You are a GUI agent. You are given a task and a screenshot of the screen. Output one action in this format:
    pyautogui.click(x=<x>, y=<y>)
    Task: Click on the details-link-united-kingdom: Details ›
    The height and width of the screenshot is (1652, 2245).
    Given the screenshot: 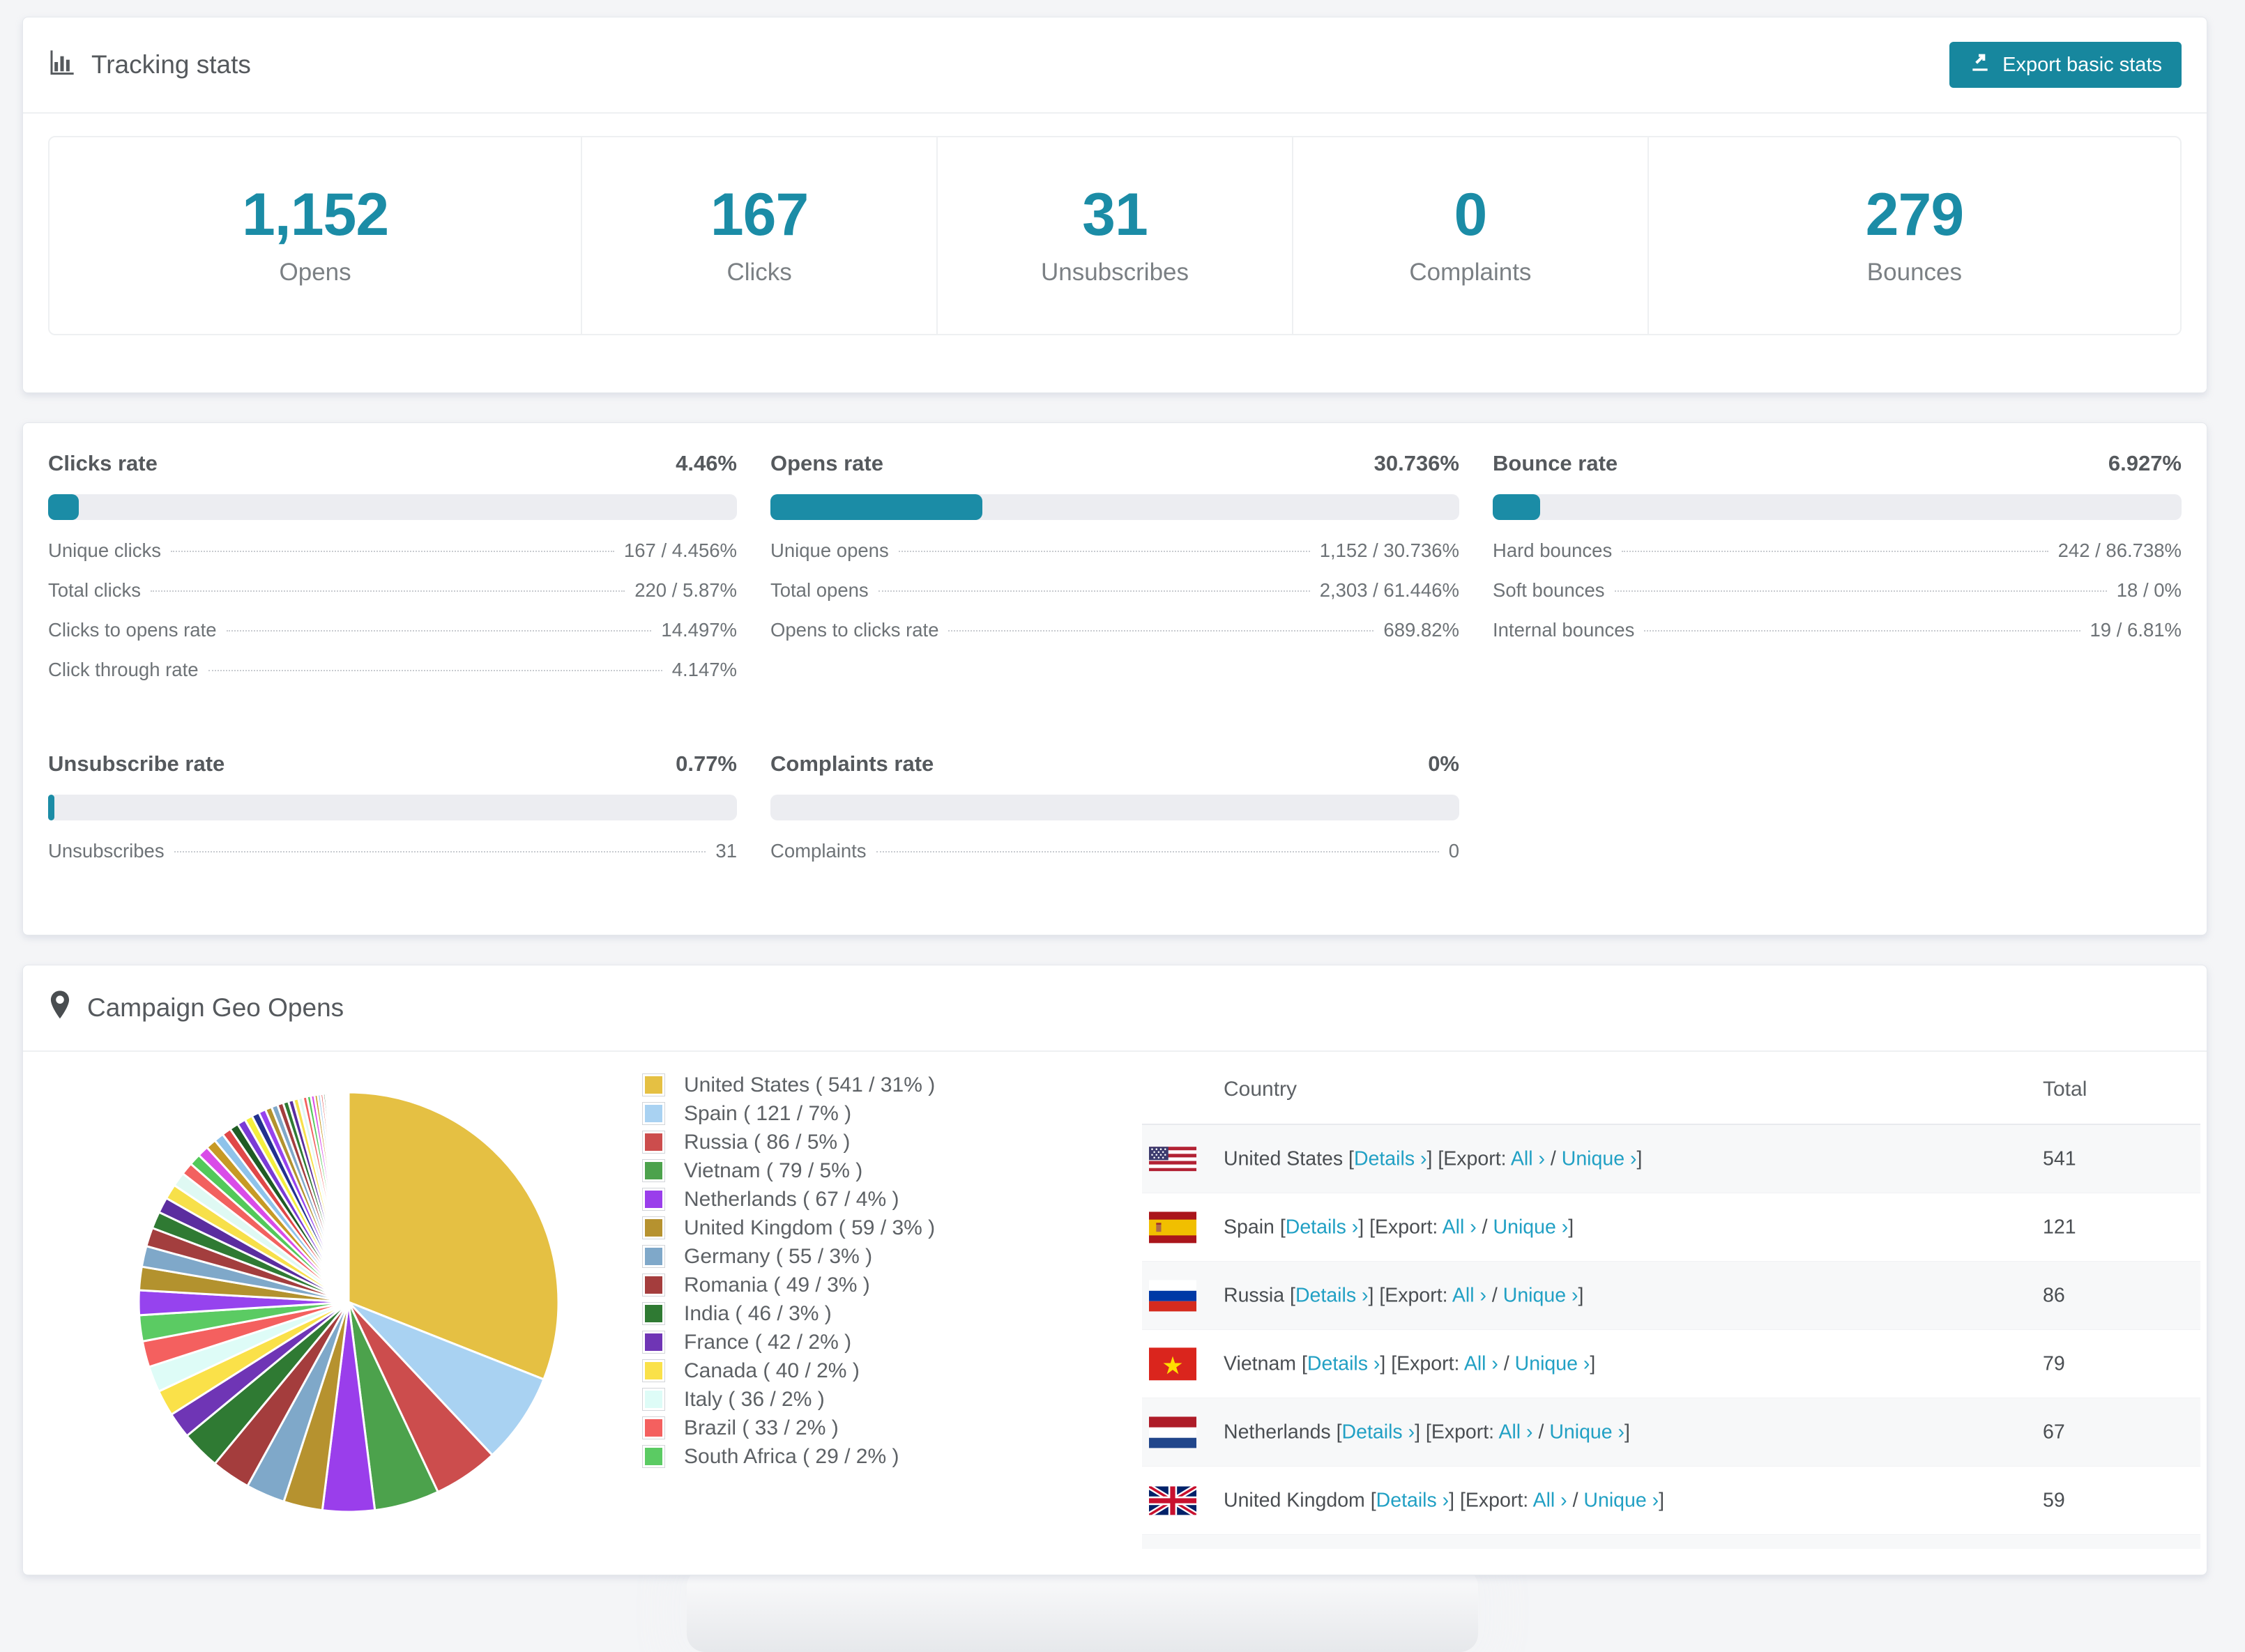 What is the action you would take?
    pyautogui.click(x=1412, y=1500)
    